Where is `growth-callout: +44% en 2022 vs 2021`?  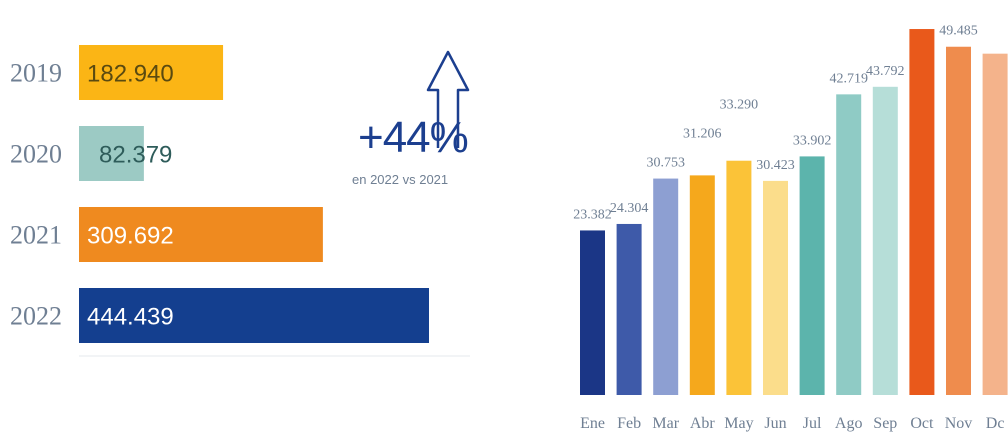 growth-callout: +44% en 2022 vs 2021 is located at coordinates (411, 118).